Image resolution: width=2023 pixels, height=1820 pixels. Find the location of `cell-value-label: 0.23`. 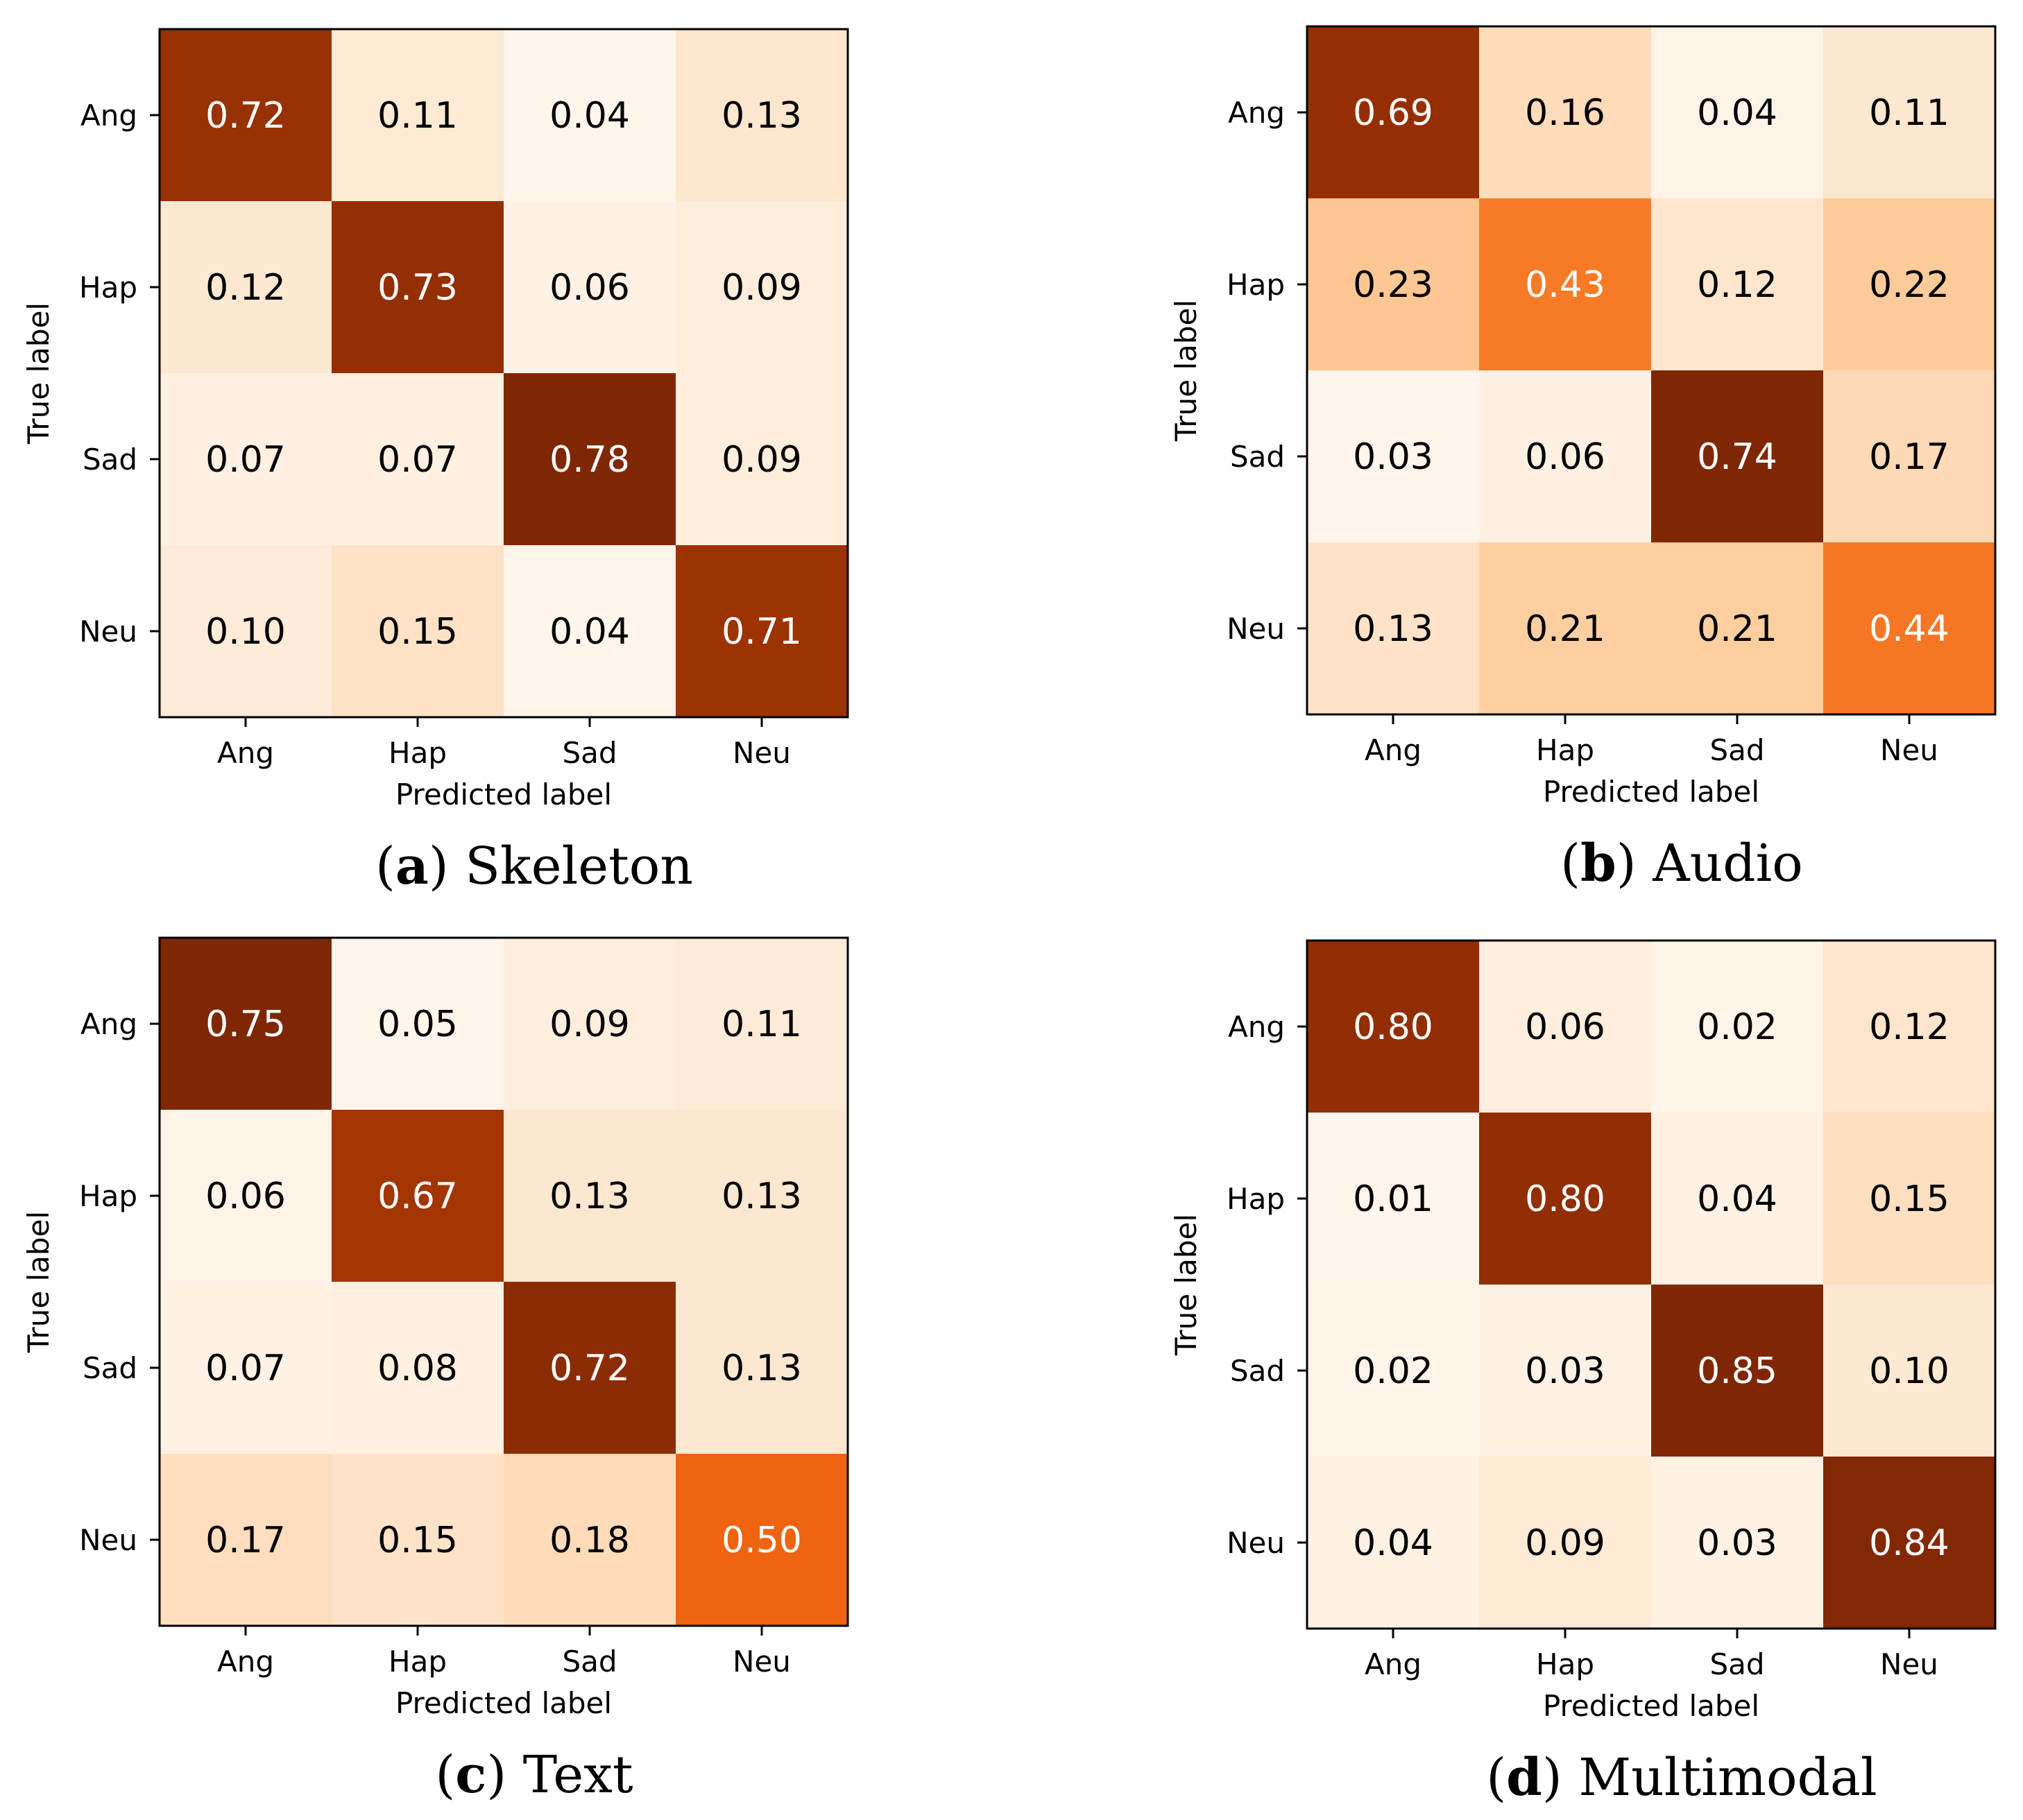

cell-value-label: 0.23 is located at coordinates (1393, 285).